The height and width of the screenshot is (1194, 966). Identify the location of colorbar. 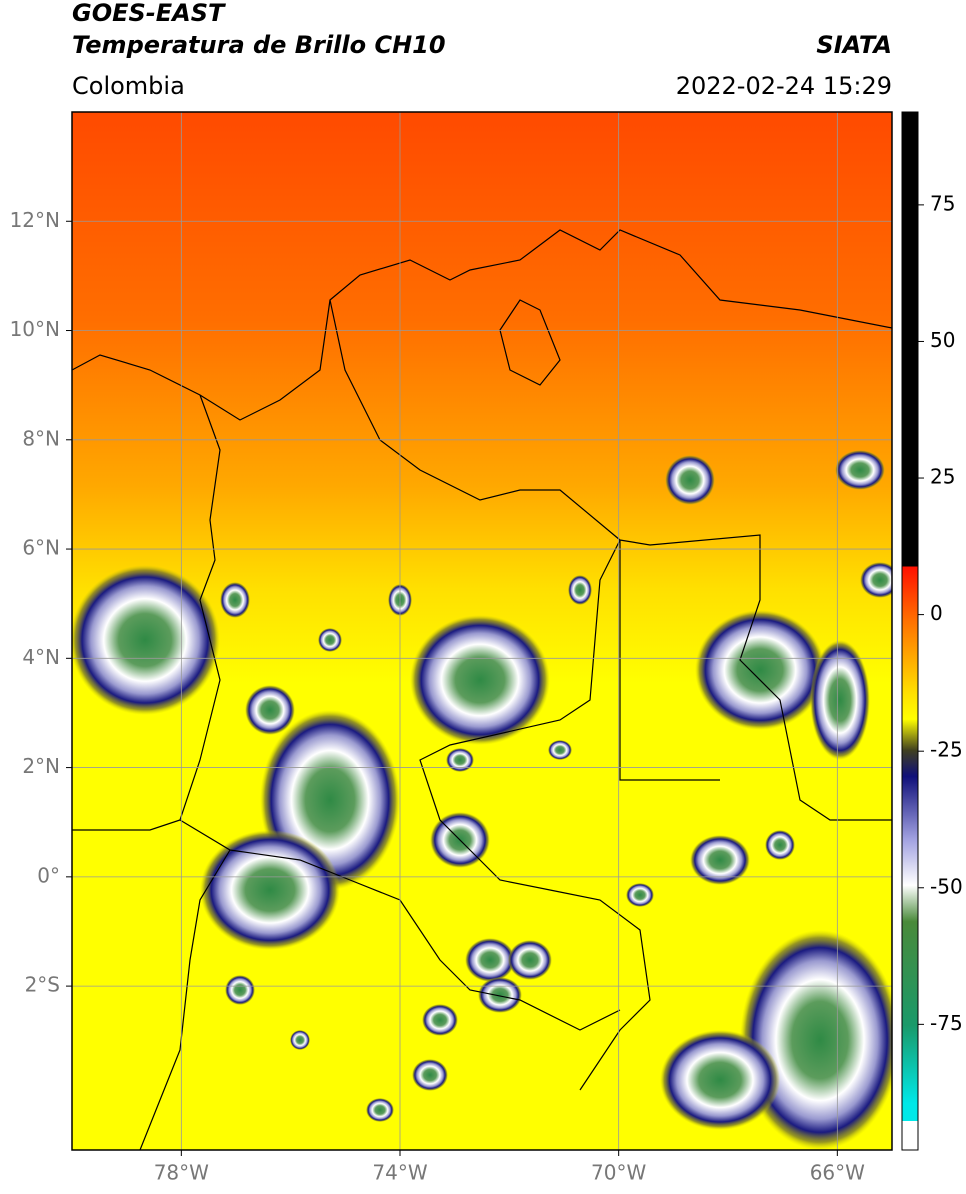
(910, 631).